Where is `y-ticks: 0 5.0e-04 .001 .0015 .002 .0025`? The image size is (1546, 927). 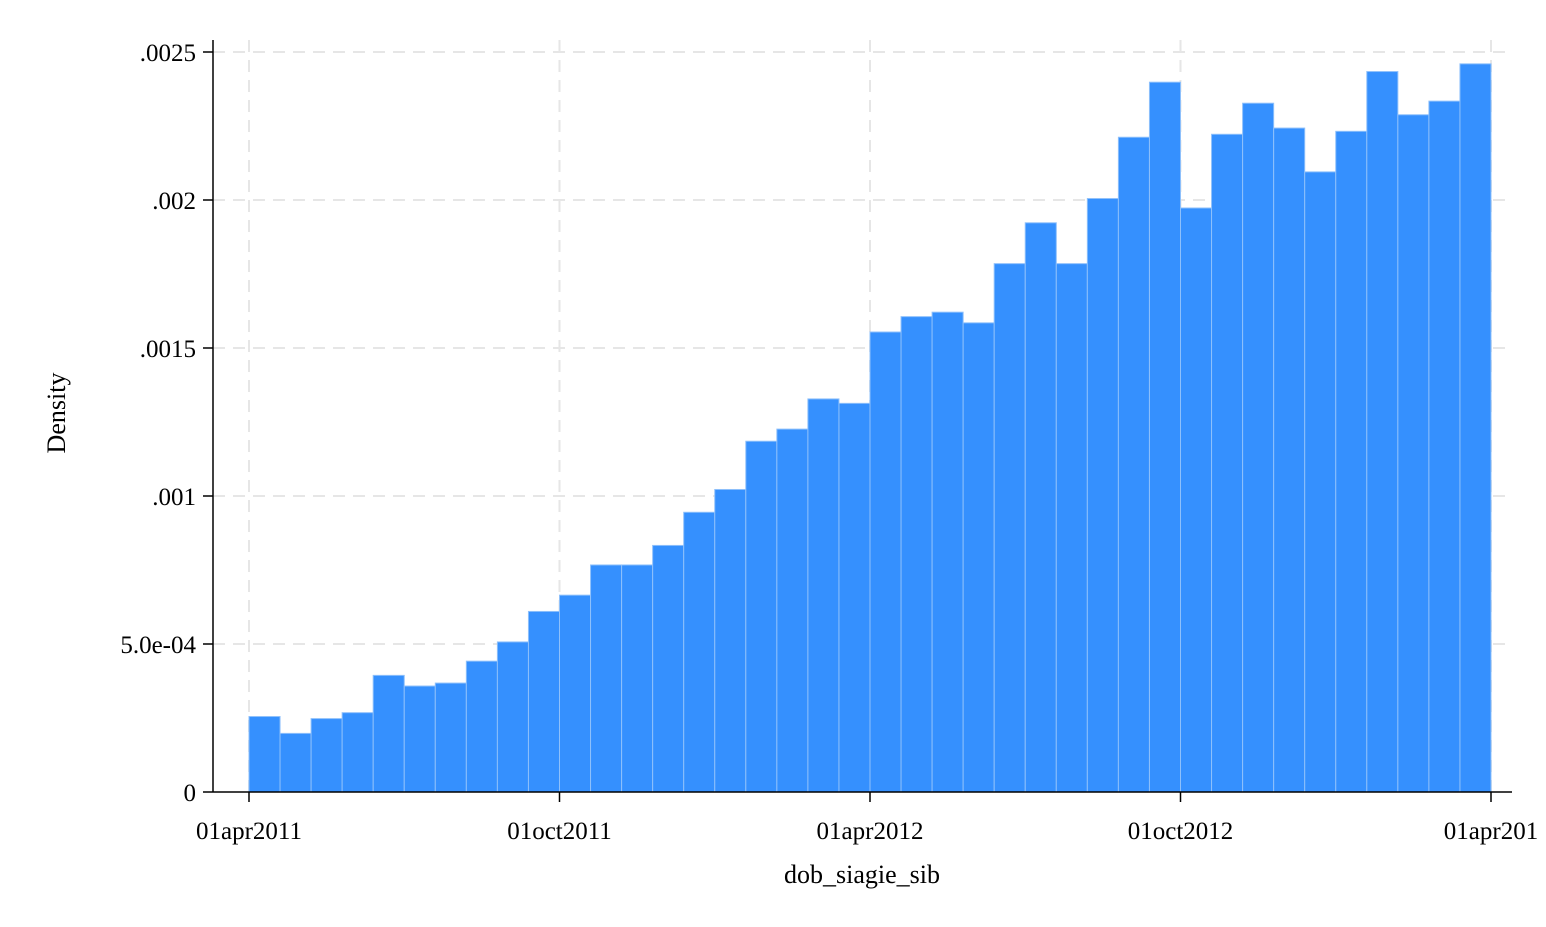
y-ticks: 0 5.0e-04 .001 .0015 .002 .0025 is located at coordinates (166, 423).